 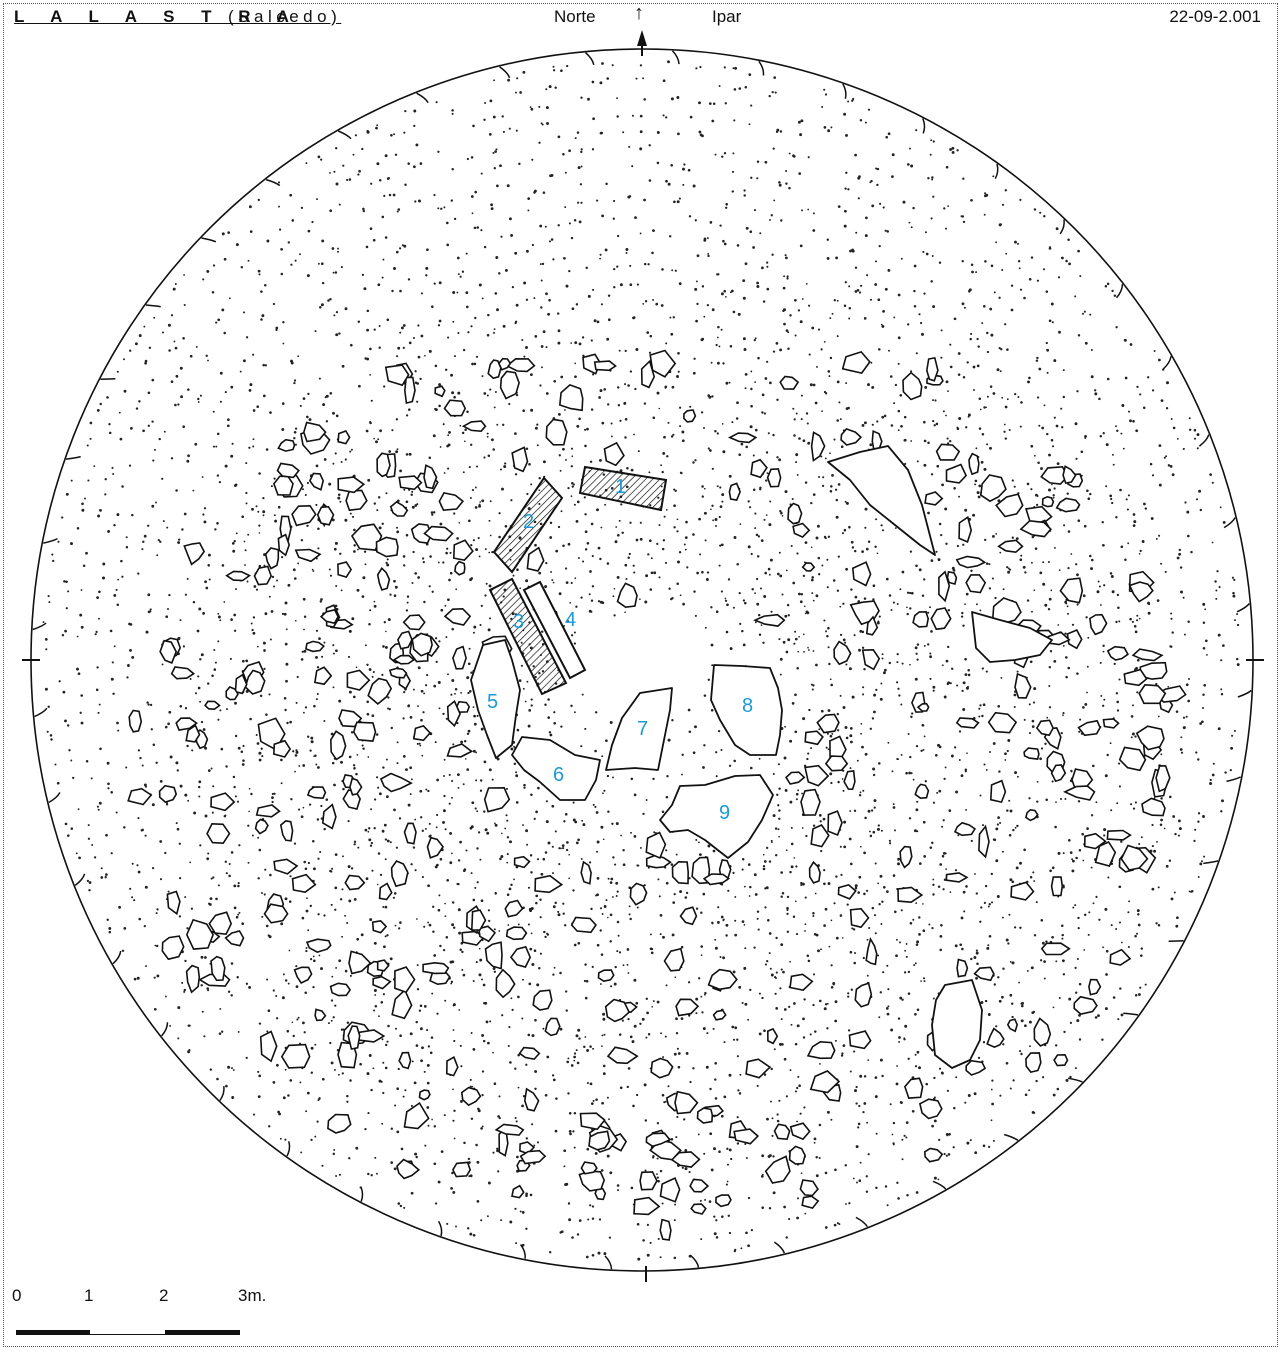 I want to click on site-title: L A L A S T R A, so click(x=157, y=16).